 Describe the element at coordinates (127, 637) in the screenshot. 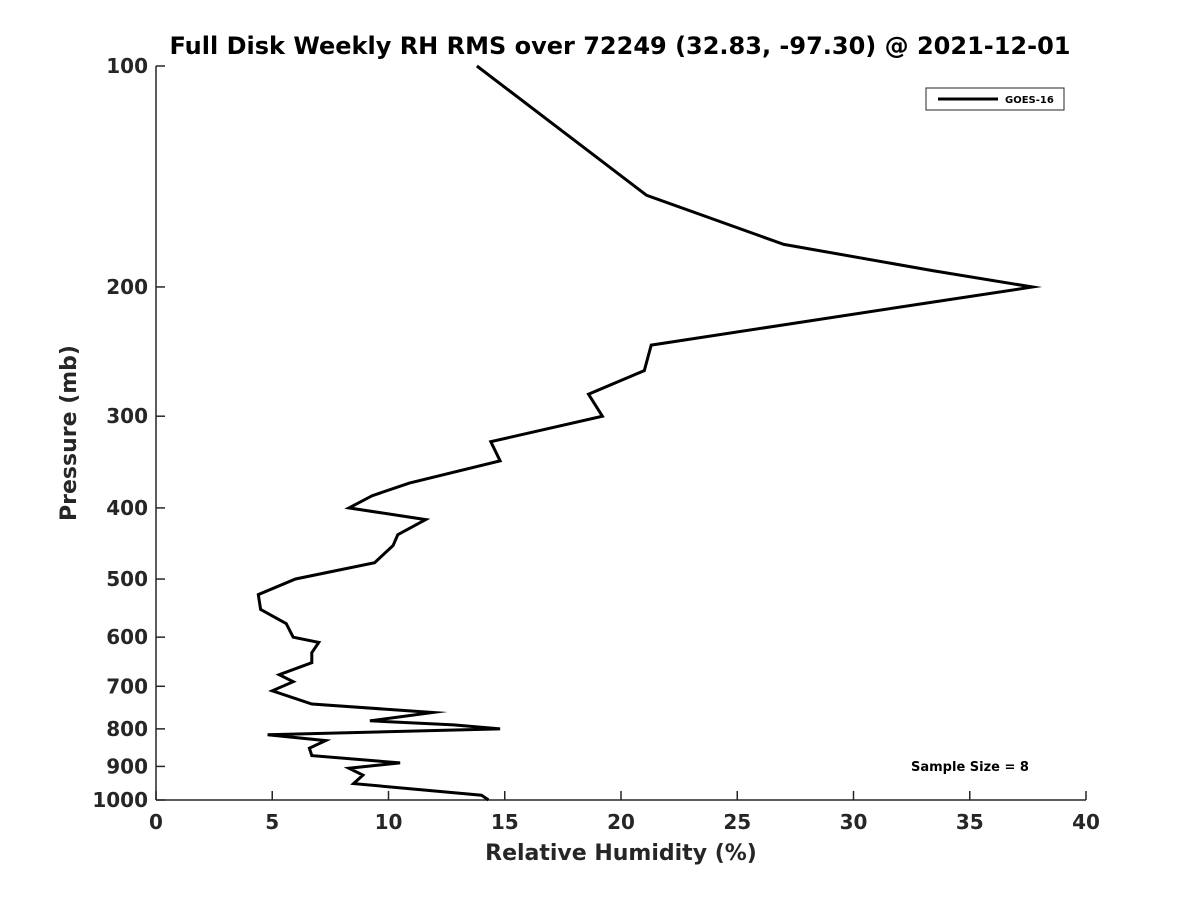

I see `y-tick-label: 600` at that location.